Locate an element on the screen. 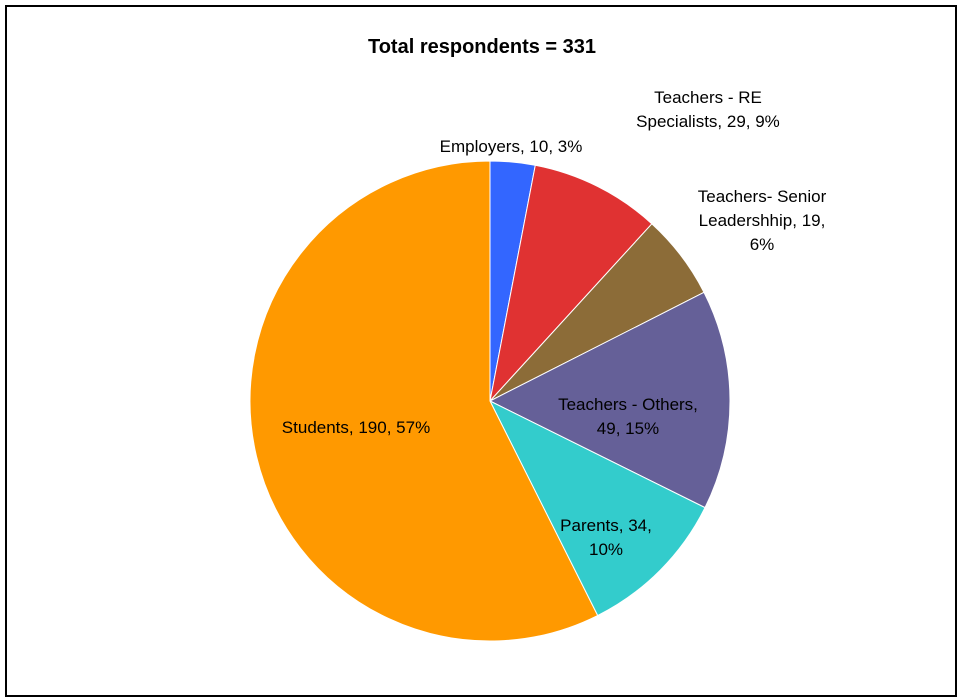 The image size is (964, 700). data-label-students: Students, 190, 57% is located at coordinates (356, 427).